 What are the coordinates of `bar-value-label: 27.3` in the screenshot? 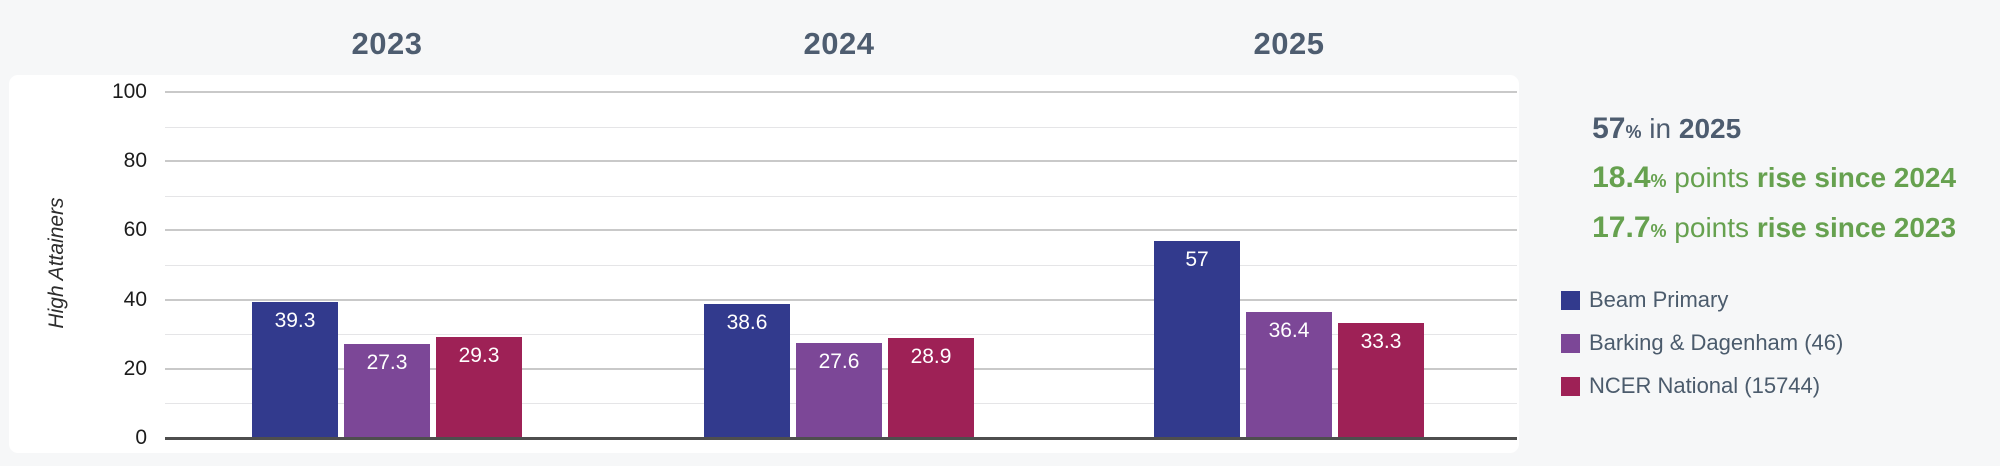 It's located at (387, 362).